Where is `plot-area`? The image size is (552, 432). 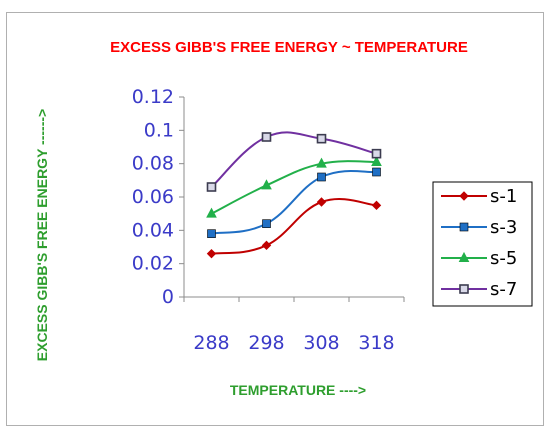 plot-area is located at coordinates (294, 195).